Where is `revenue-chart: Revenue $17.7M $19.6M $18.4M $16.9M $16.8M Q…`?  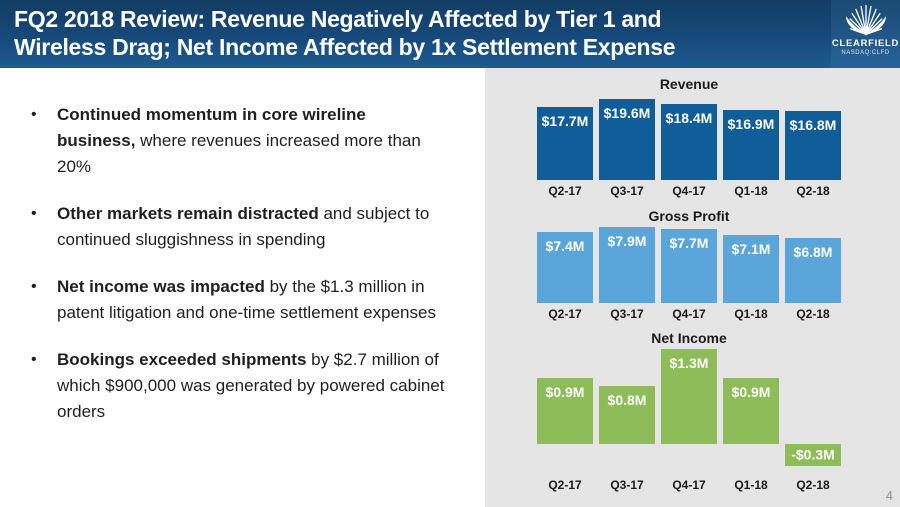 revenue-chart: Revenue $17.7M $19.6M $18.4M $16.9M $16.8M Q… is located at coordinates (689, 133).